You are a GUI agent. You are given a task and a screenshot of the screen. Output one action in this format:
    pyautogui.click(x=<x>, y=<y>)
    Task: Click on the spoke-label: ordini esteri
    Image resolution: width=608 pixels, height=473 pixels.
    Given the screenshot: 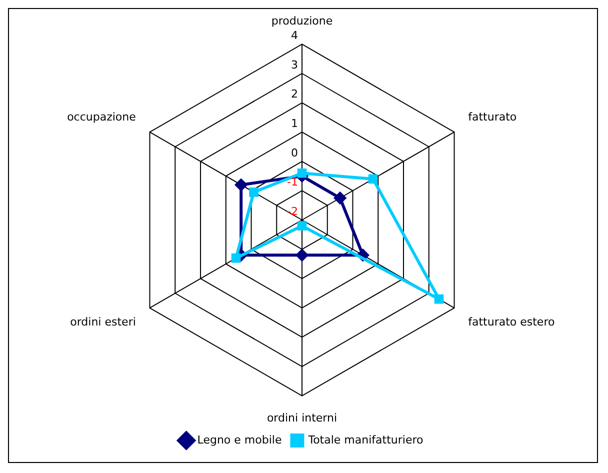 What is the action you would take?
    pyautogui.click(x=103, y=321)
    